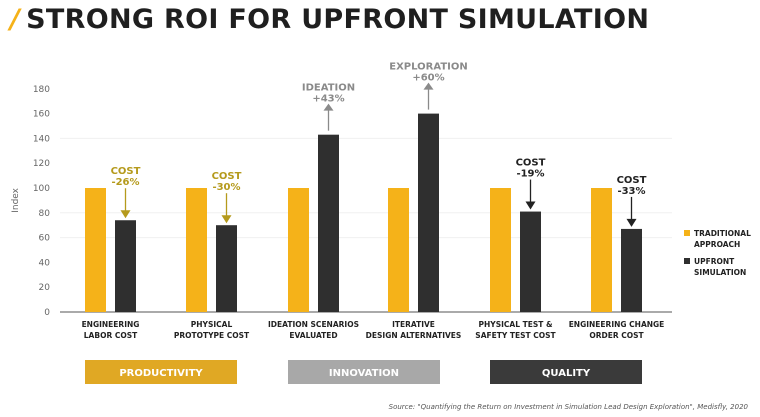  What do you see at coordinates (45, 214) in the screenshot?
I see `y-tick-label: 80` at bounding box center [45, 214].